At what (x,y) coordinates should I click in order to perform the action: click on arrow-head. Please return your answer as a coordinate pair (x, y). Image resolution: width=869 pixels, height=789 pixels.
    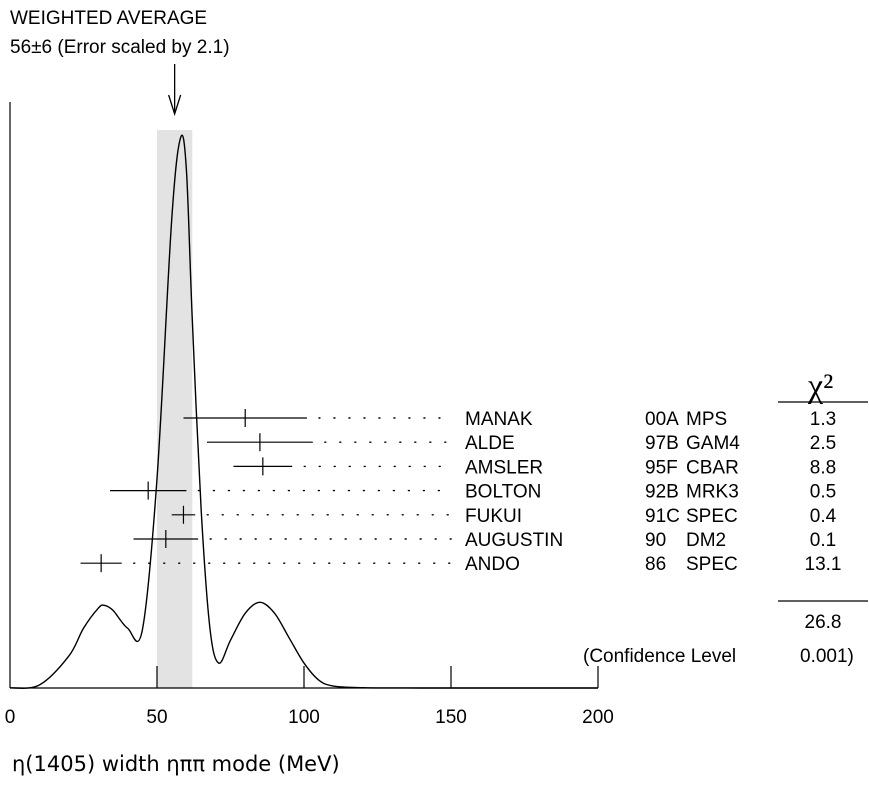
    Looking at the image, I should click on (175, 105).